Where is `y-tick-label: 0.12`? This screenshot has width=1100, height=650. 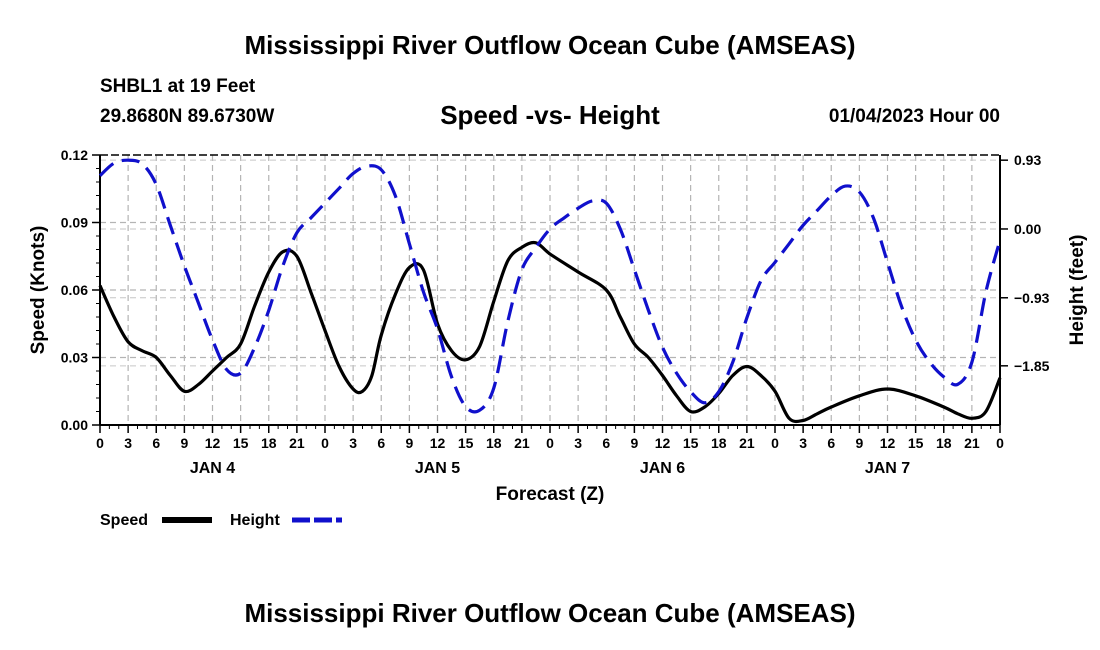 y-tick-label: 0.12 is located at coordinates (74, 155).